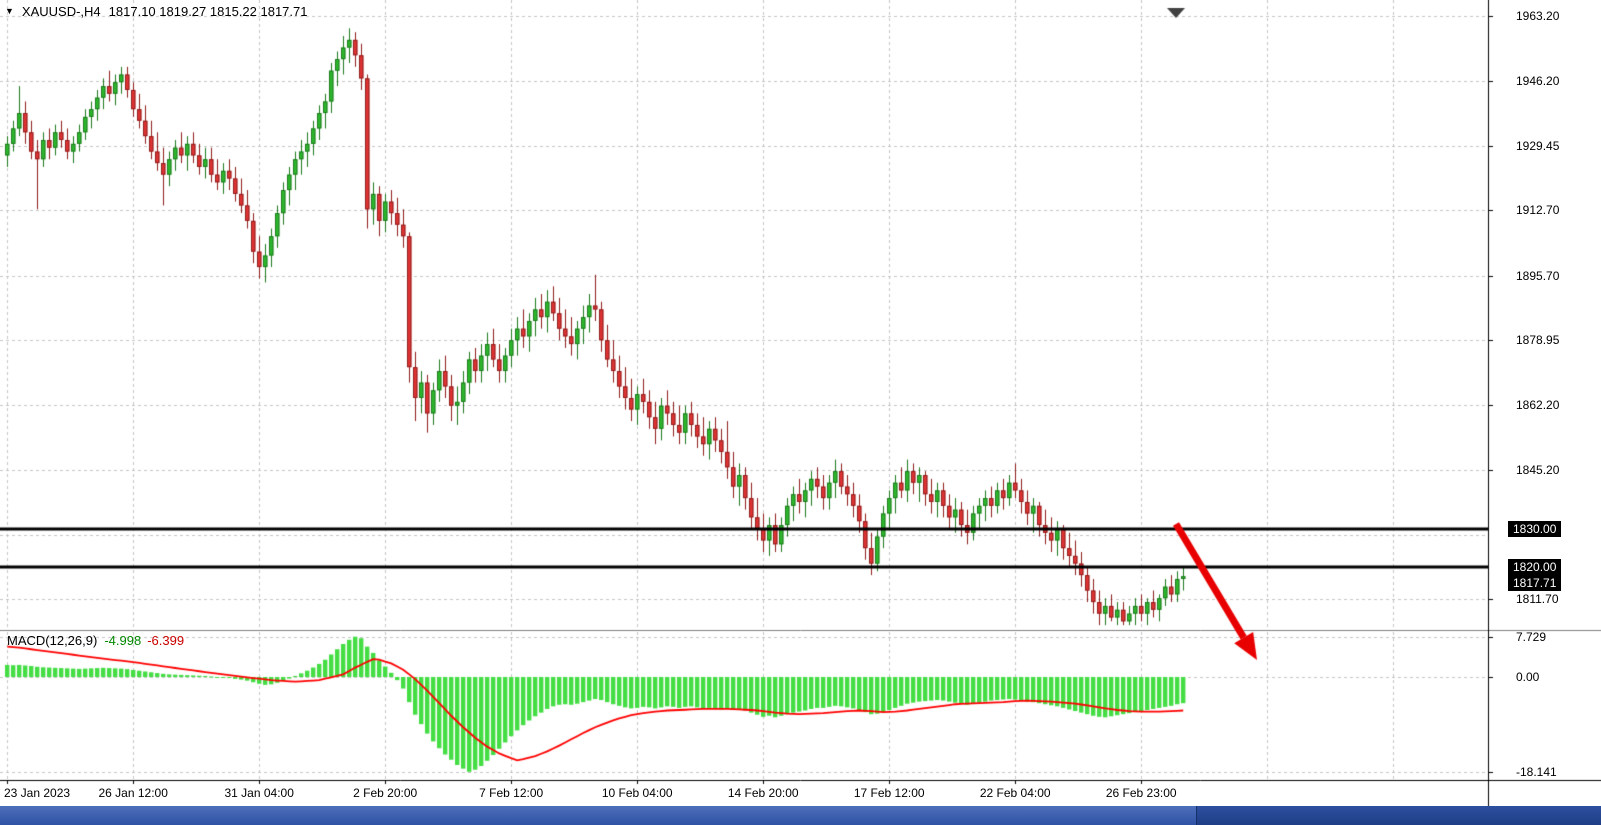  Describe the element at coordinates (1528, 677) in the screenshot. I see `macd-axis-label: 0.00` at that location.